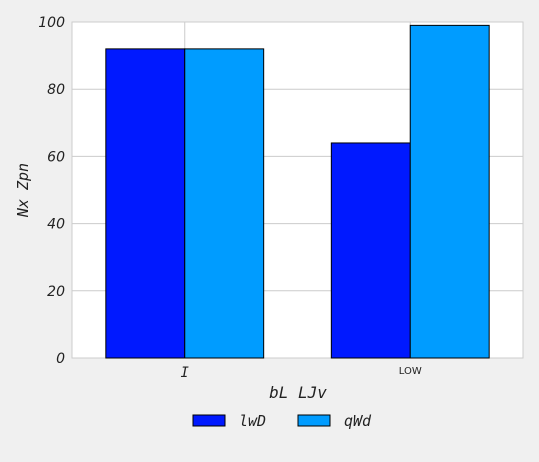  Describe the element at coordinates (410, 371) in the screenshot. I see `x-tick-label: LOW` at that location.